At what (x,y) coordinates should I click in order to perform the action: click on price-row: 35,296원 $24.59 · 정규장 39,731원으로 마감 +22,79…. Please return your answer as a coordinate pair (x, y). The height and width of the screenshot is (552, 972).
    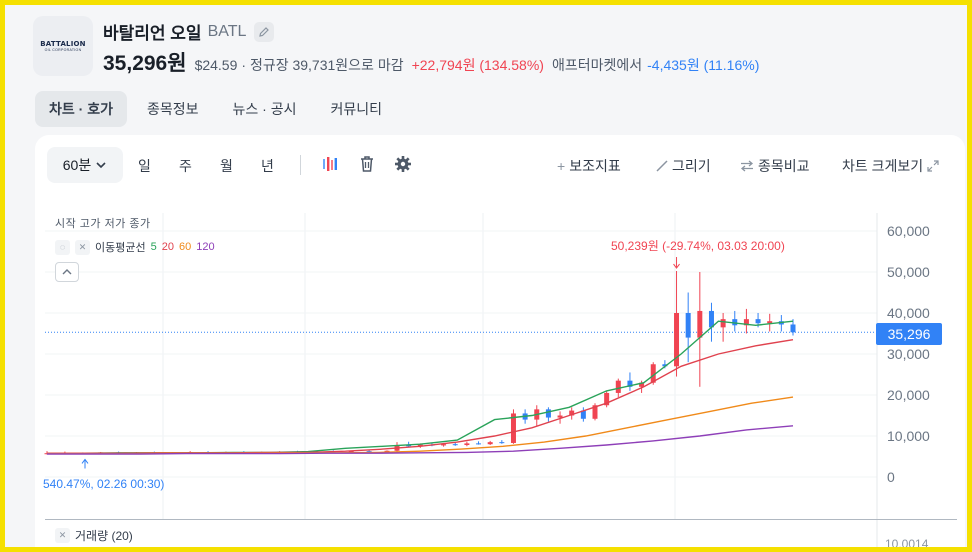
    Looking at the image, I should click on (431, 62).